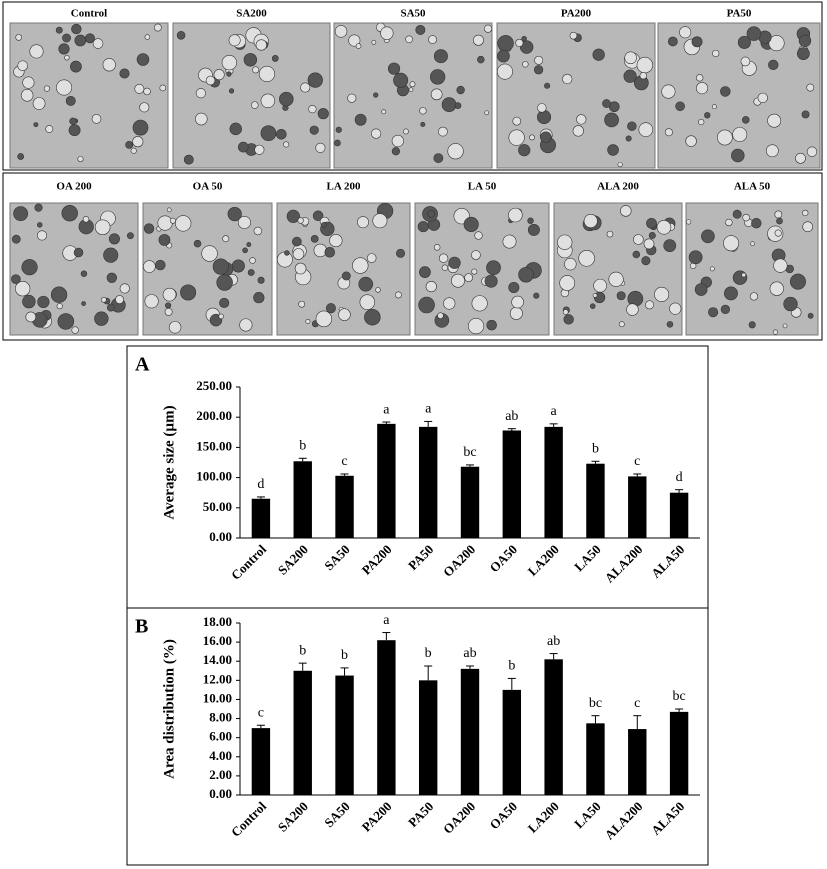  What do you see at coordinates (344, 655) in the screenshot?
I see `significance-letter: b` at bounding box center [344, 655].